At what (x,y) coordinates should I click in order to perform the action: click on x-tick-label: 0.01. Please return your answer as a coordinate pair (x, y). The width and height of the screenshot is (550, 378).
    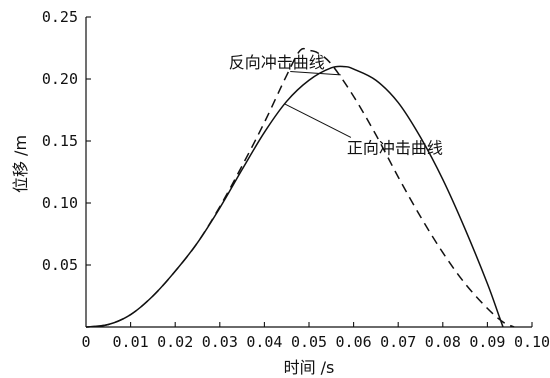
    Looking at the image, I should click on (131, 342).